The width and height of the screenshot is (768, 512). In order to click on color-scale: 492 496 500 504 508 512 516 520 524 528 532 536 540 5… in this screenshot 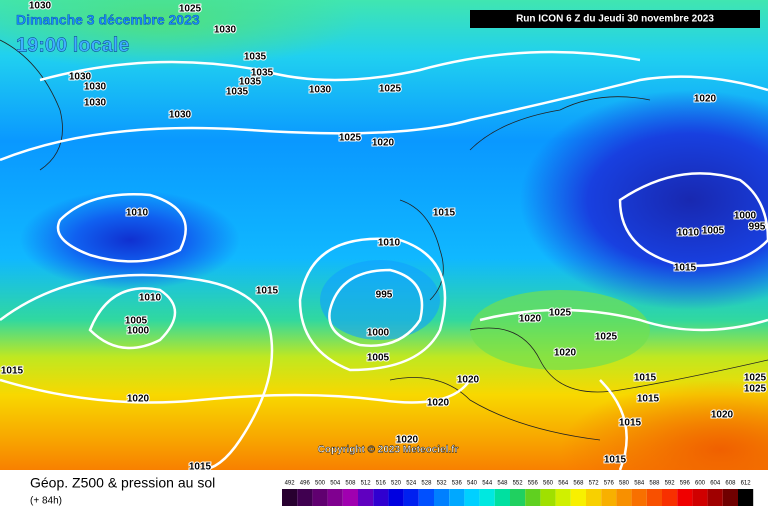, I will do `click(518, 493)`.